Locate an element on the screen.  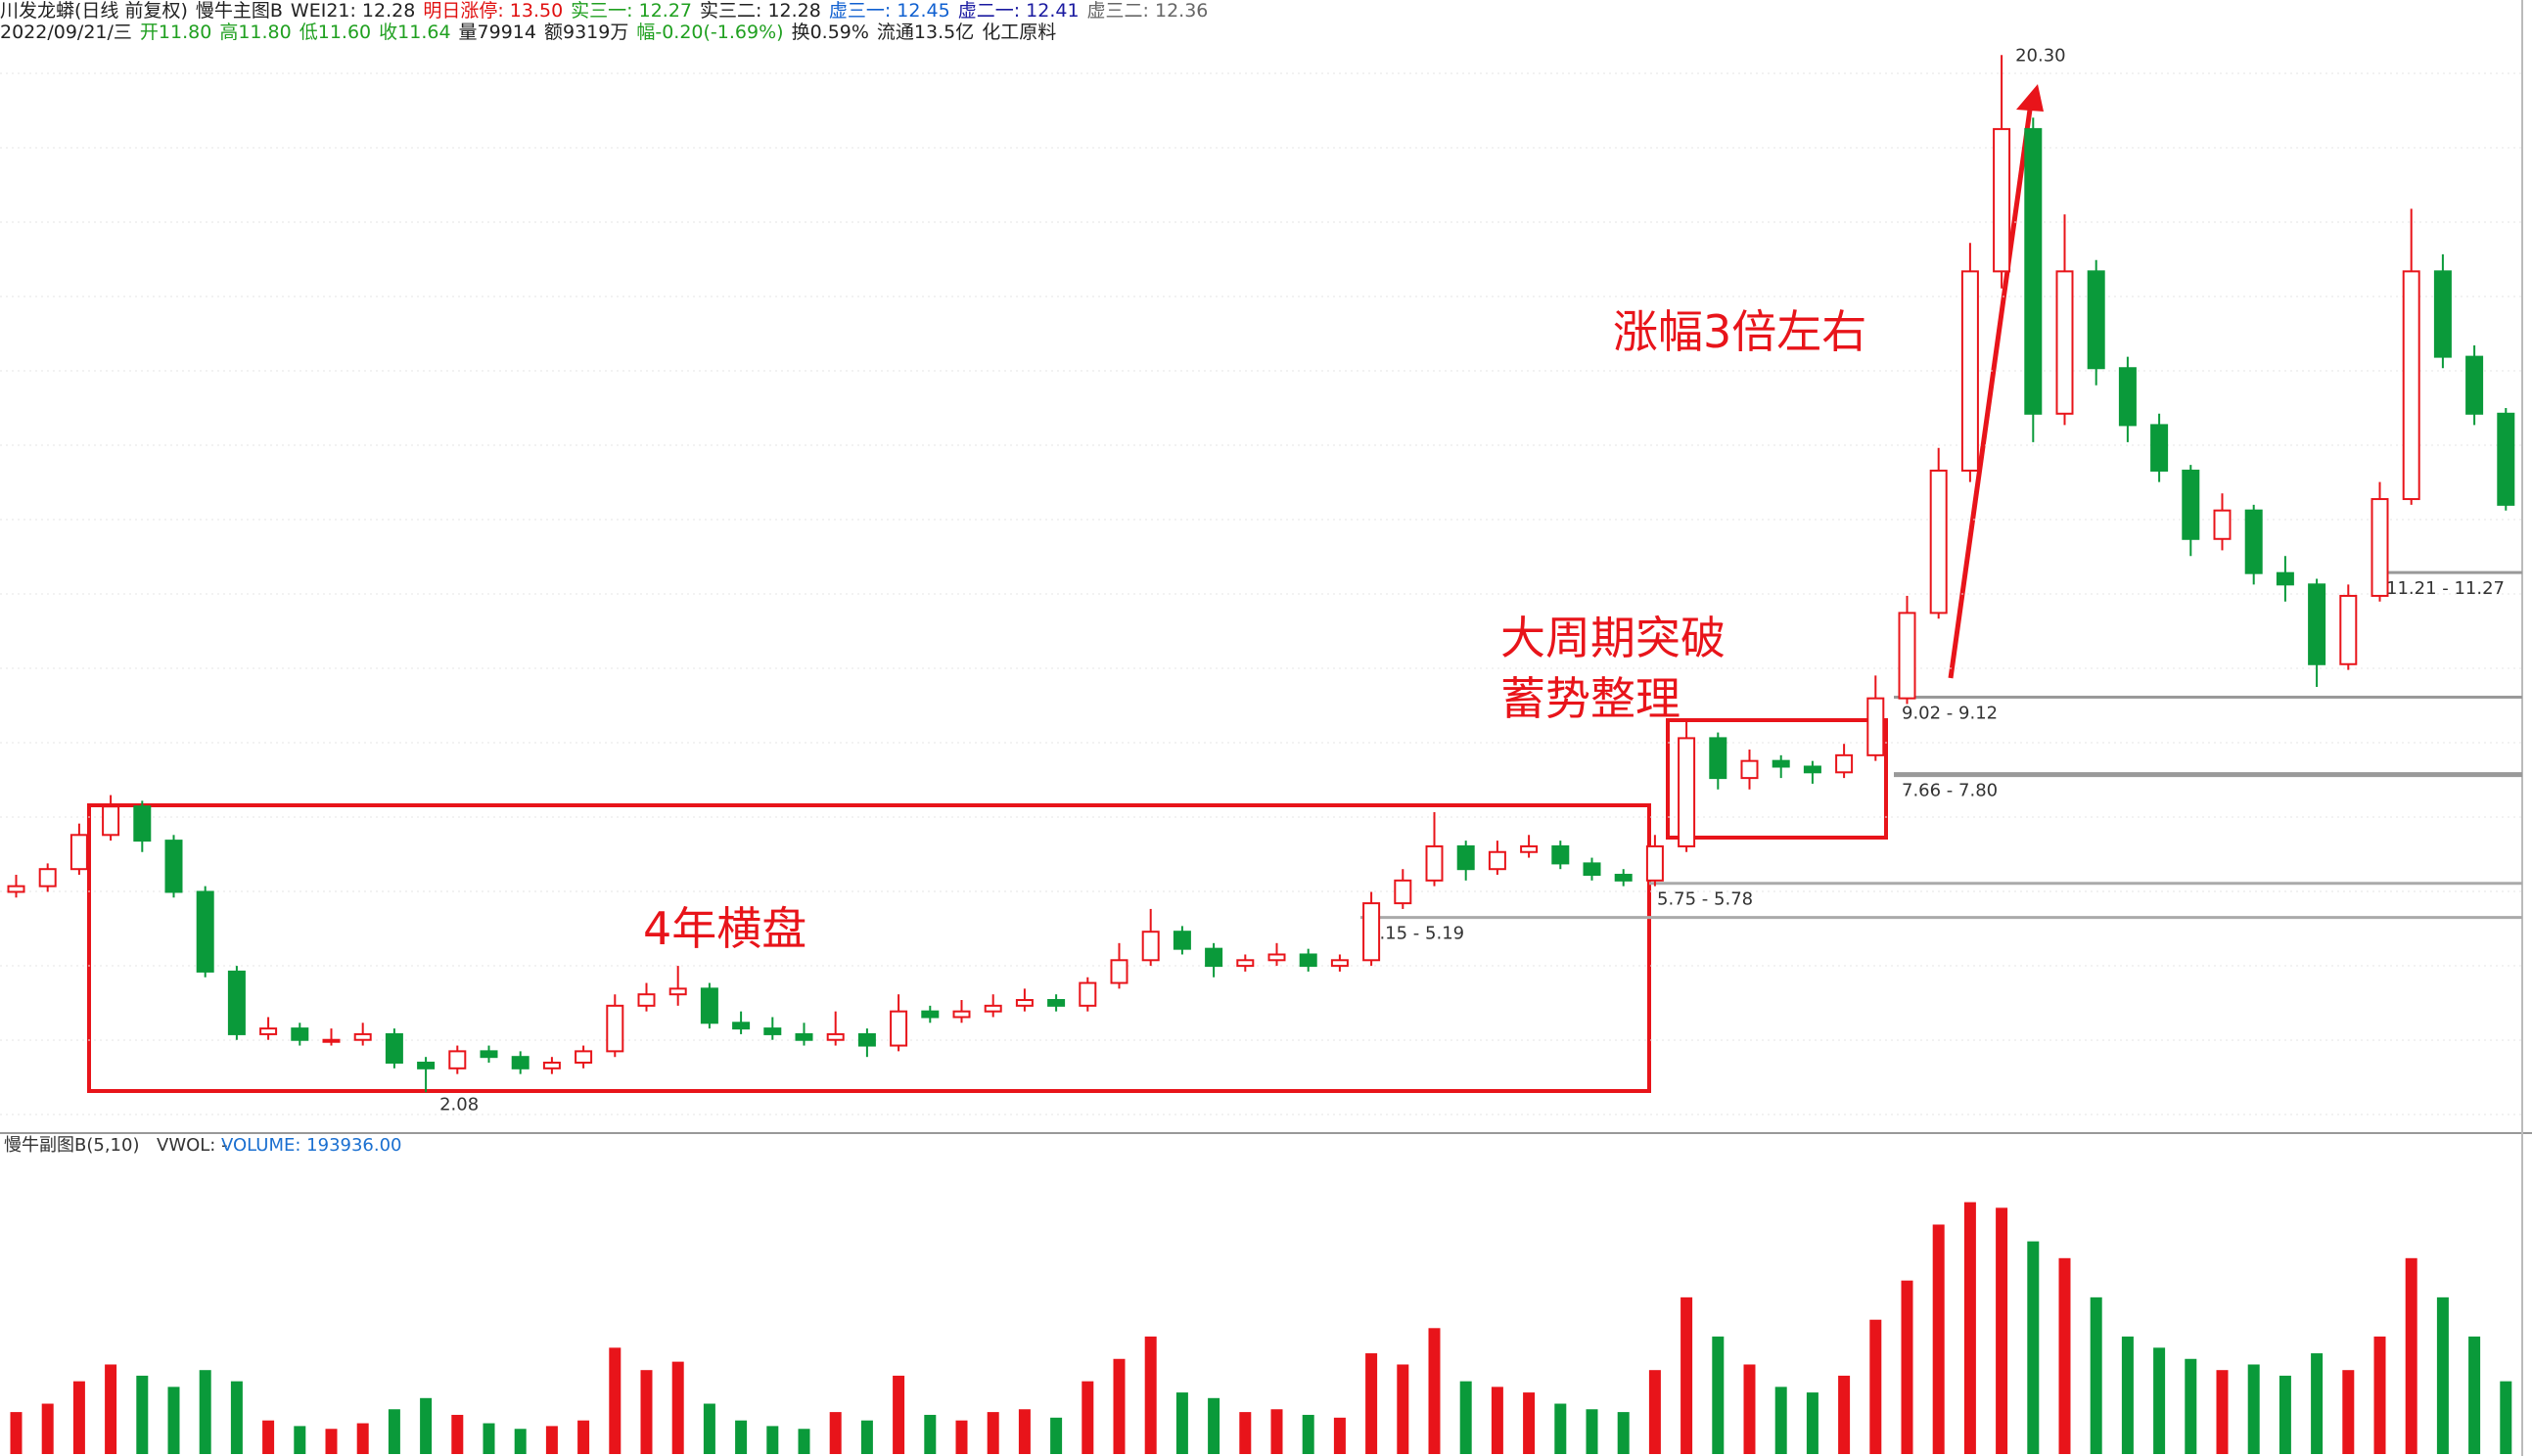
header-item: 额9319万 is located at coordinates (586, 32).